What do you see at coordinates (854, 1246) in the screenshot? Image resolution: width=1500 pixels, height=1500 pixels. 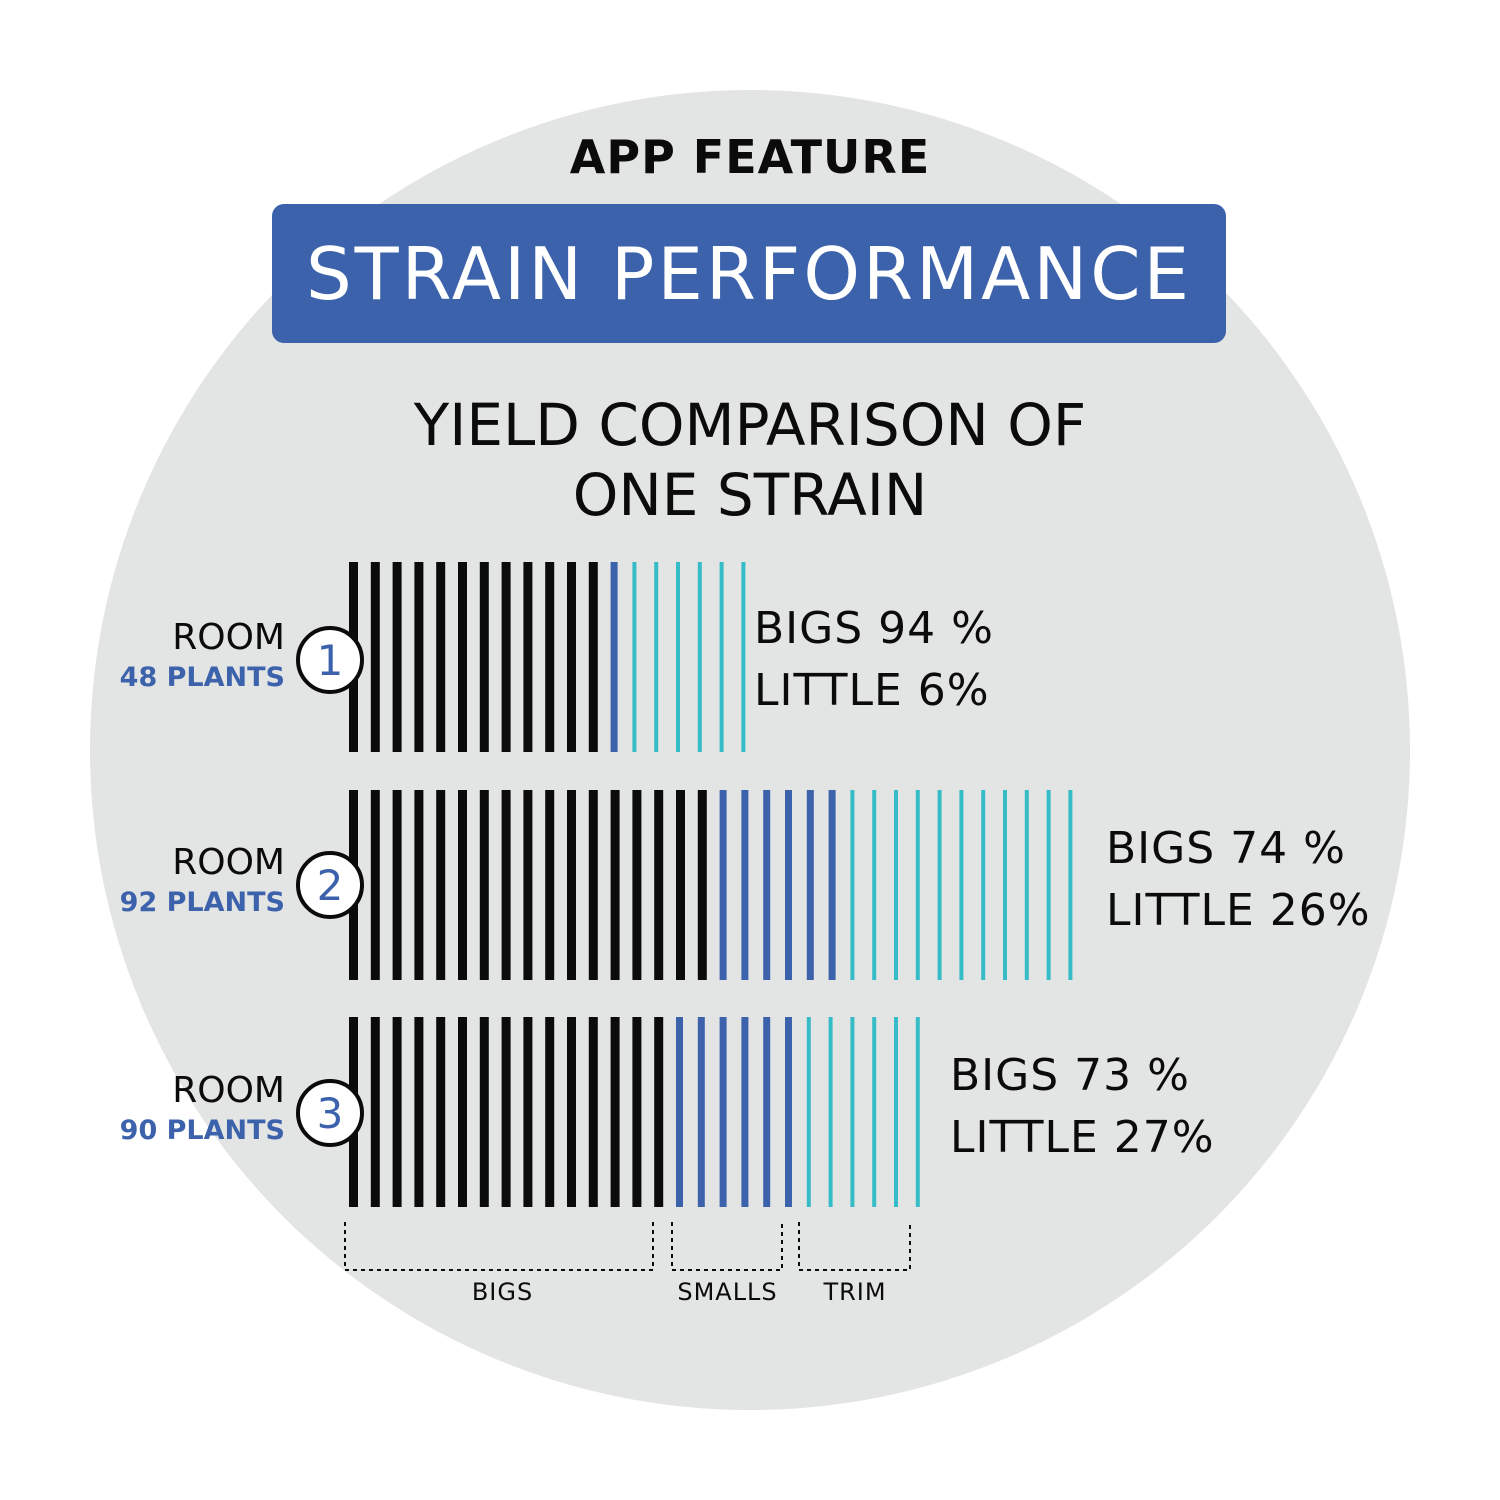 I see `legend-trim-bracket` at bounding box center [854, 1246].